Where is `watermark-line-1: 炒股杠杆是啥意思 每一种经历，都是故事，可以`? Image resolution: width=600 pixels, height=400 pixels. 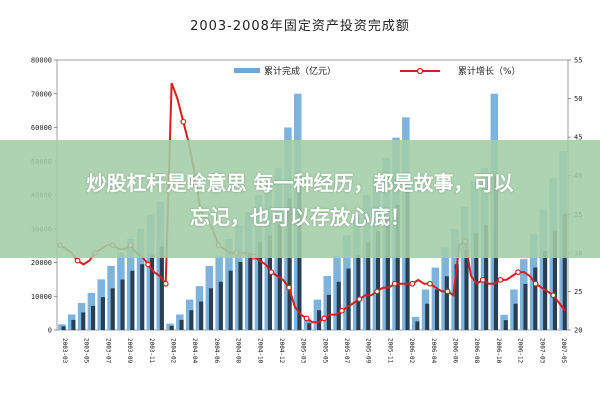 watermark-line-1: 炒股杠杆是啥意思 每一种经历，都是故事，可以 is located at coordinates (300, 183).